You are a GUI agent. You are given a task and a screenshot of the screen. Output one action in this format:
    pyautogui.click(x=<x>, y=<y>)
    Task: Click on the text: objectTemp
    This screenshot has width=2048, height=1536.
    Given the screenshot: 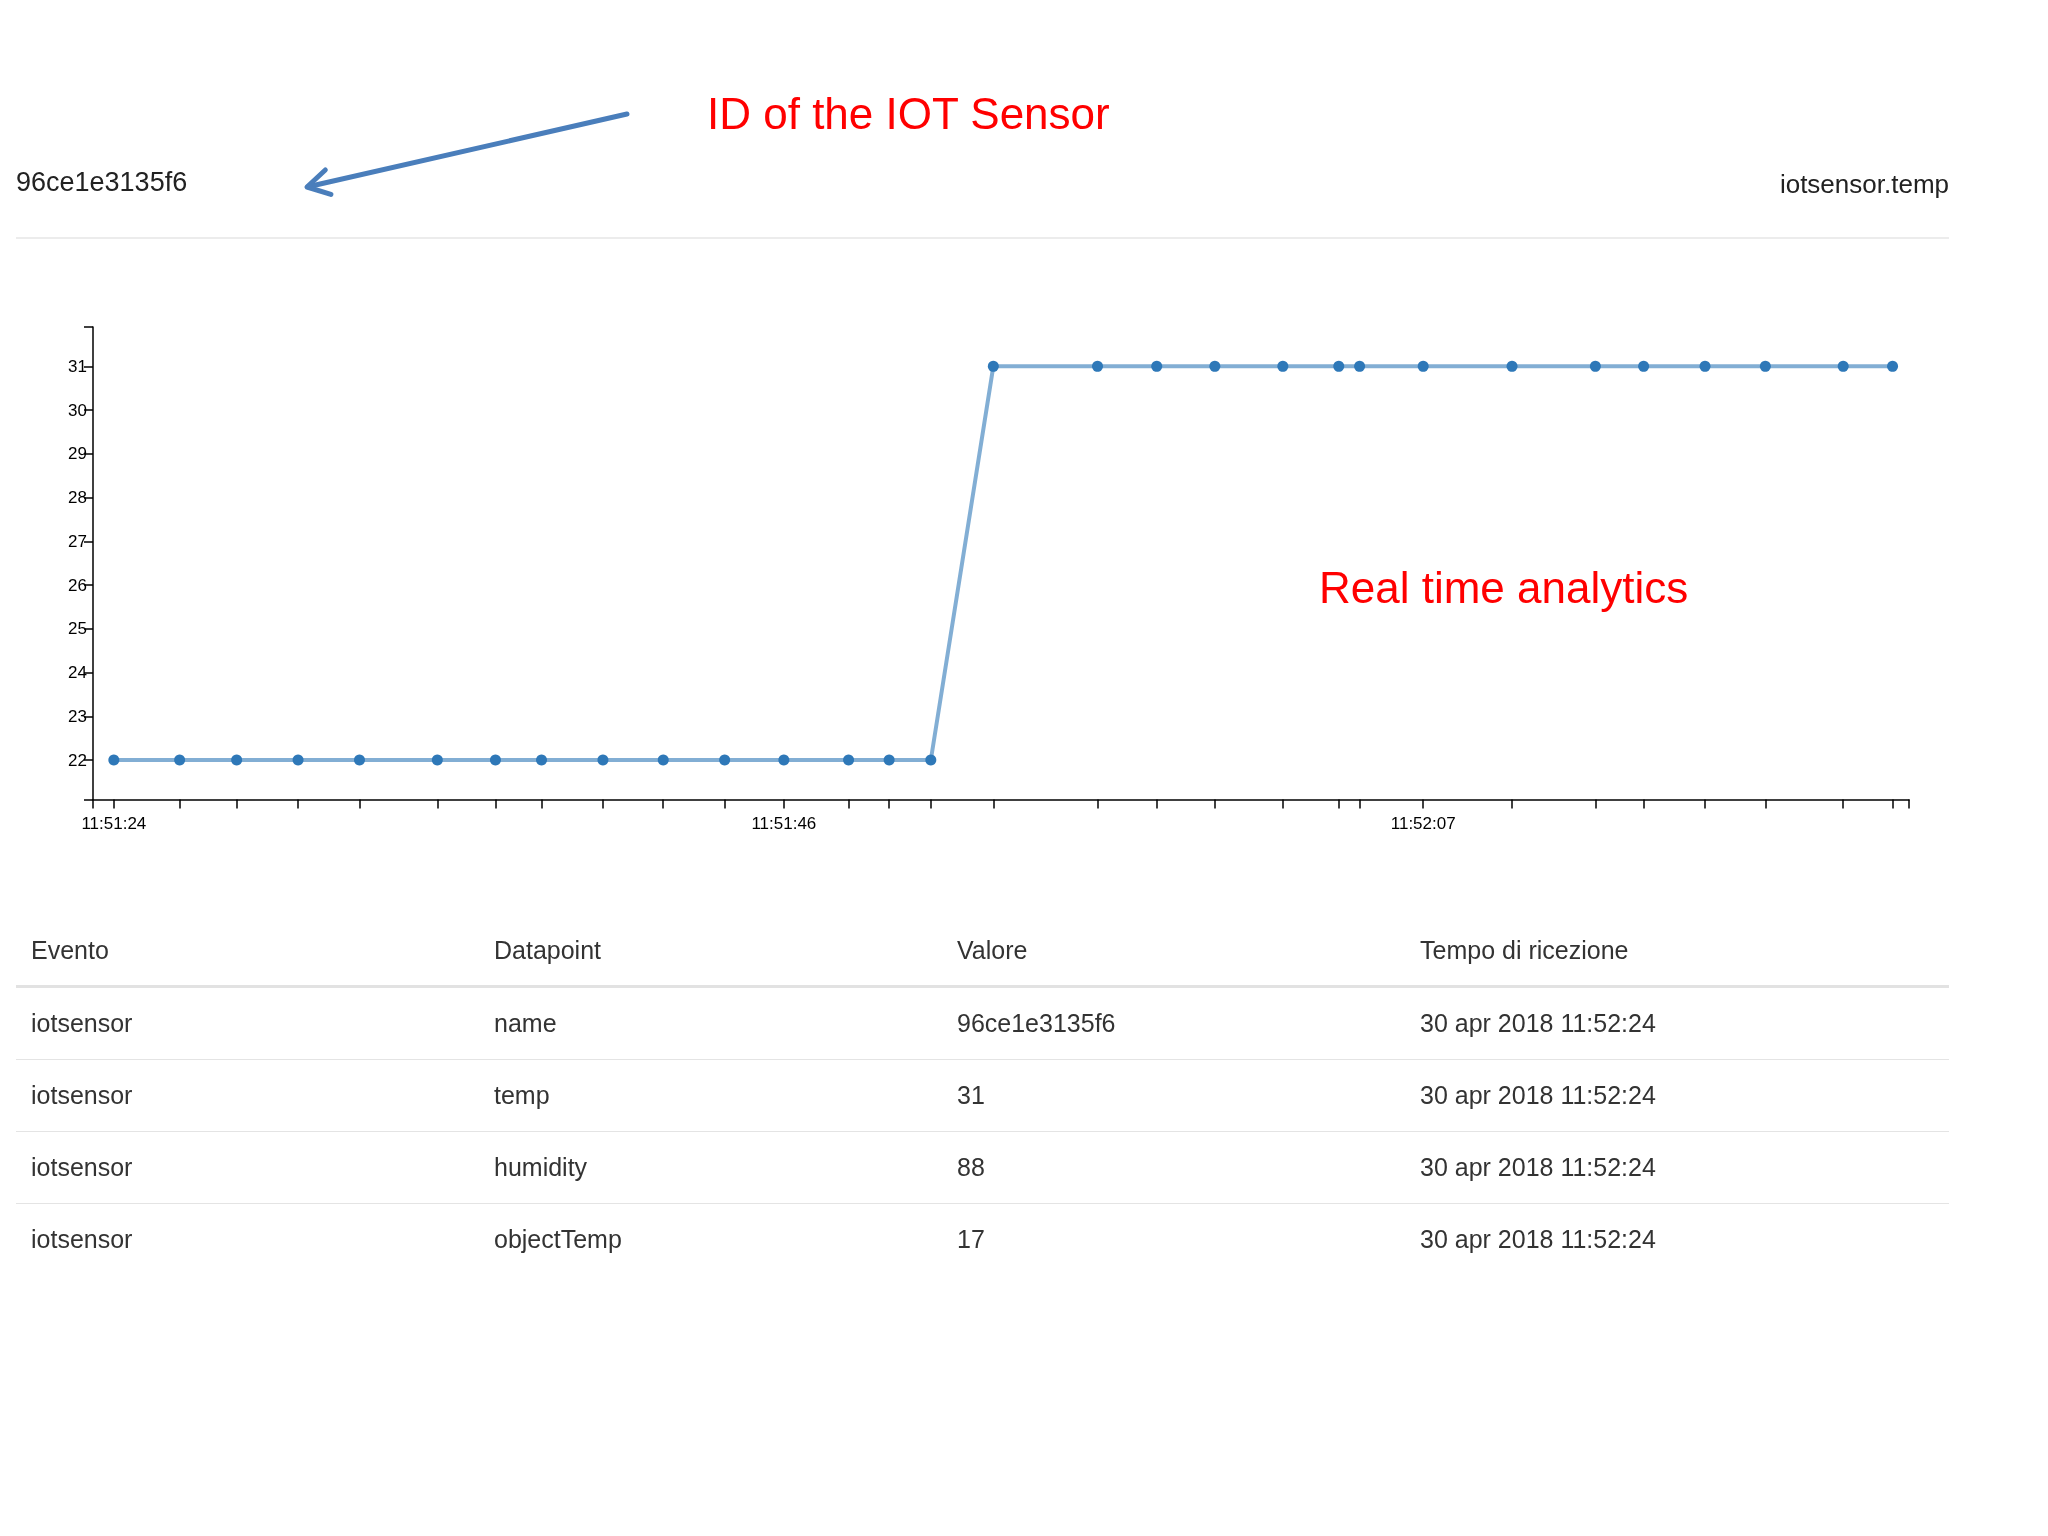 What is the action you would take?
    pyautogui.click(x=558, y=1239)
    